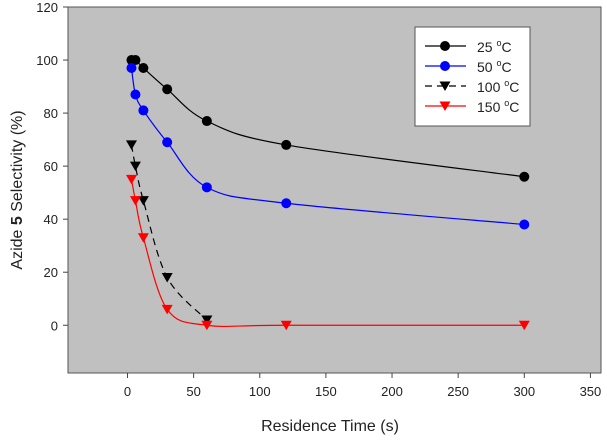 The height and width of the screenshot is (442, 607). Describe the element at coordinates (524, 391) in the screenshot. I see `x-tick-label: 300` at that location.